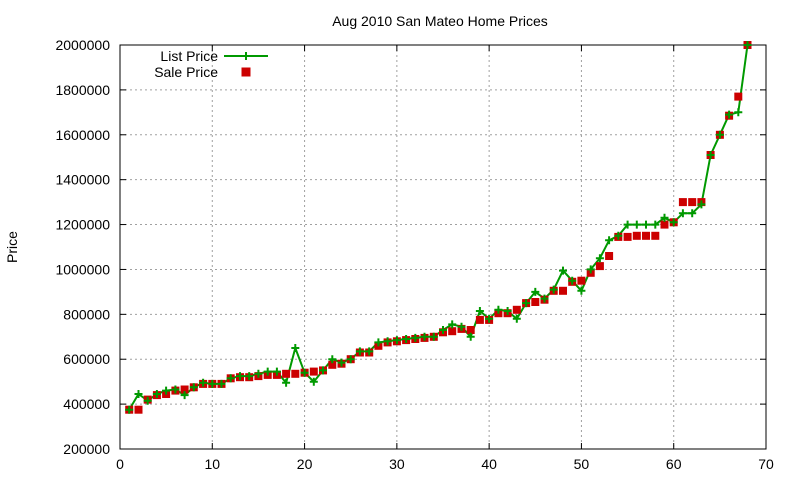 The width and height of the screenshot is (800, 480). Describe the element at coordinates (489, 464) in the screenshot. I see `x-tick-label: 40` at that location.